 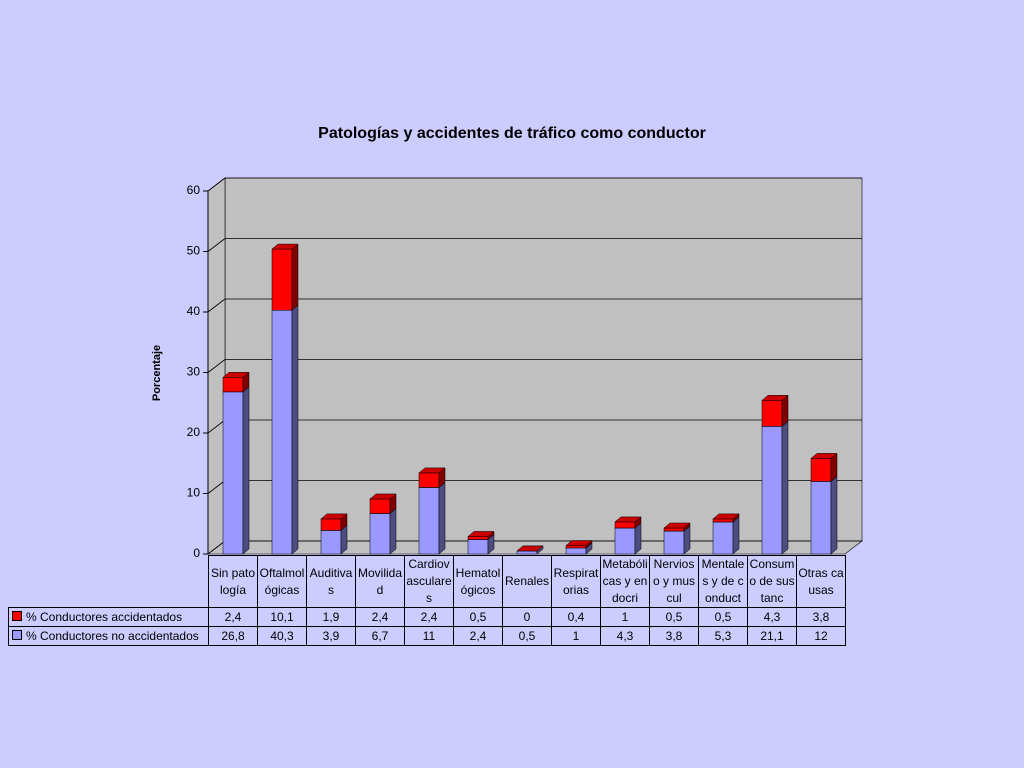 I want to click on category-label: Renales, so click(x=527, y=581).